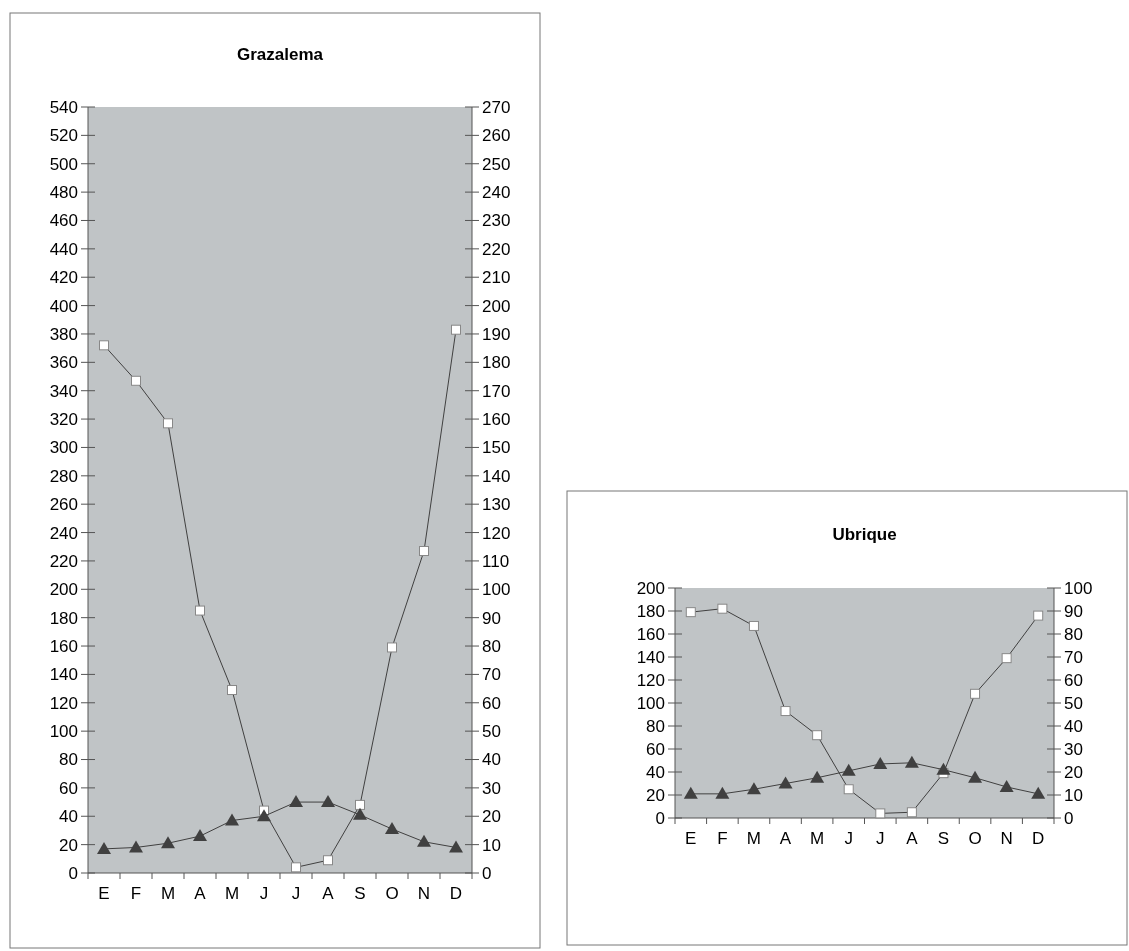 The height and width of the screenshot is (951, 1129). Describe the element at coordinates (496, 505) in the screenshot. I see `y2-tick-label: 130` at that location.